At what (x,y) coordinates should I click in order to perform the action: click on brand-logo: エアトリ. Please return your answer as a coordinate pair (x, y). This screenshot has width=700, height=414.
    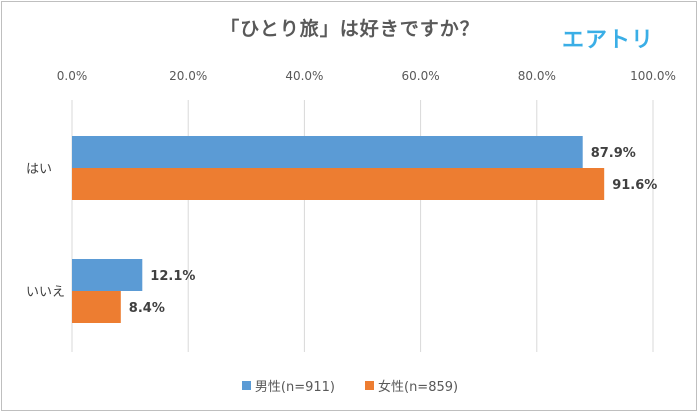
    Looking at the image, I should click on (608, 40).